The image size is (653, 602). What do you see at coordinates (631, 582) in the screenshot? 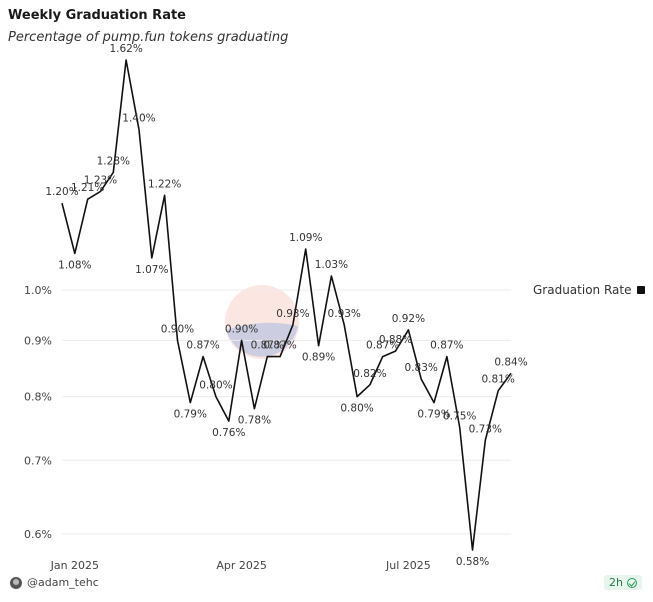
I see `check-circle-icon` at bounding box center [631, 582].